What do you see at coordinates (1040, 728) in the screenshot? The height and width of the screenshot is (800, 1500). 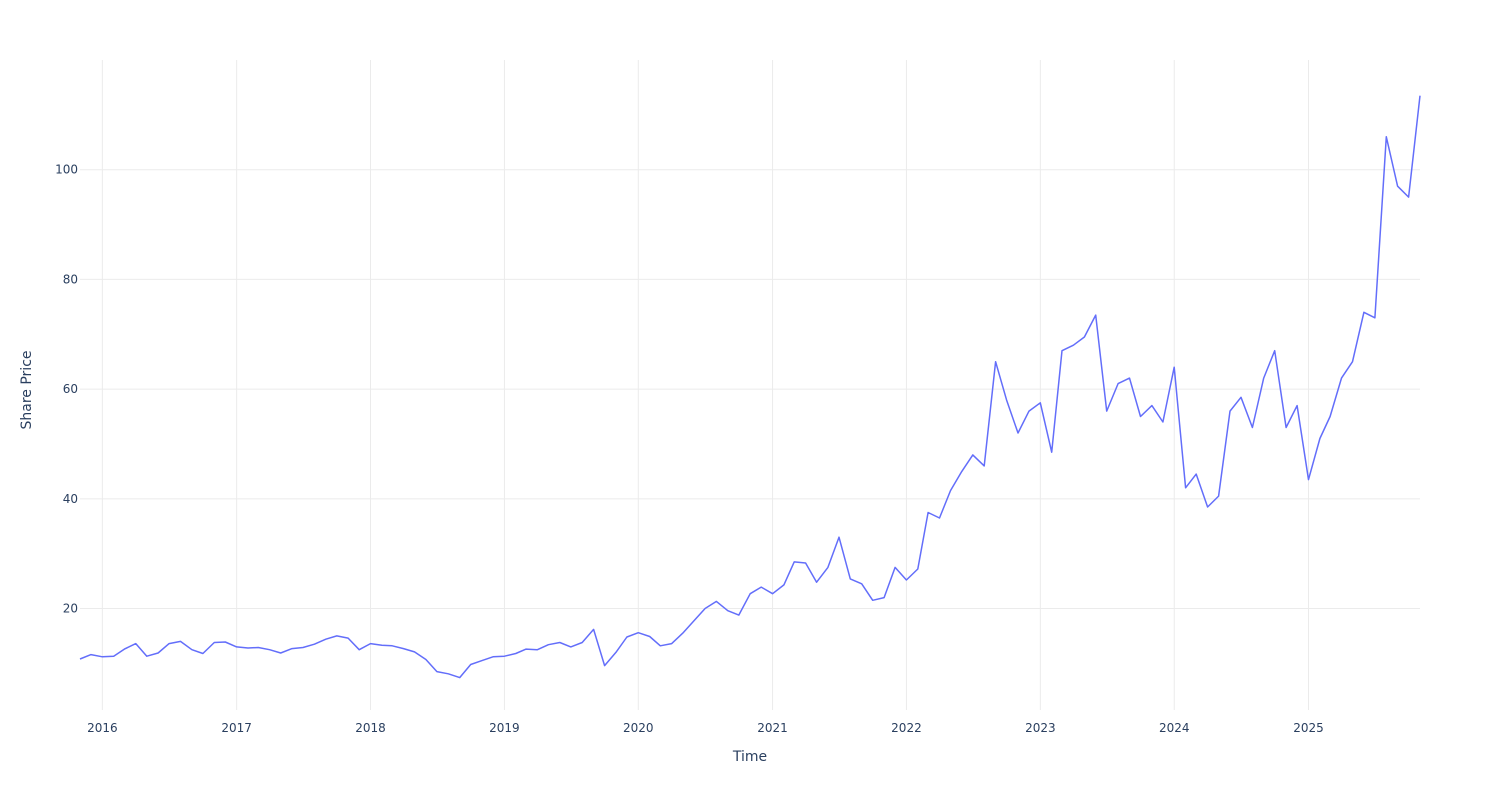 I see `x-tick-label: 2023` at bounding box center [1040, 728].